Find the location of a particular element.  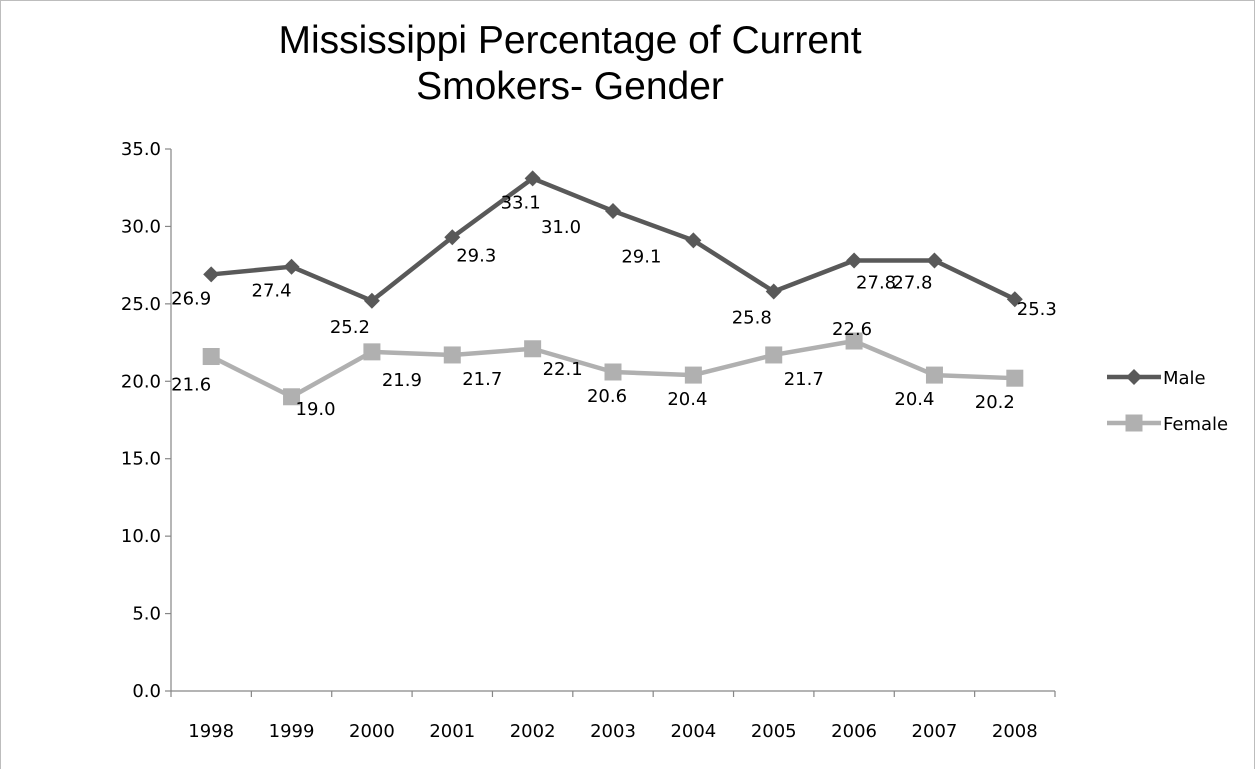

legend-item-female: Female is located at coordinates (1167, 424).